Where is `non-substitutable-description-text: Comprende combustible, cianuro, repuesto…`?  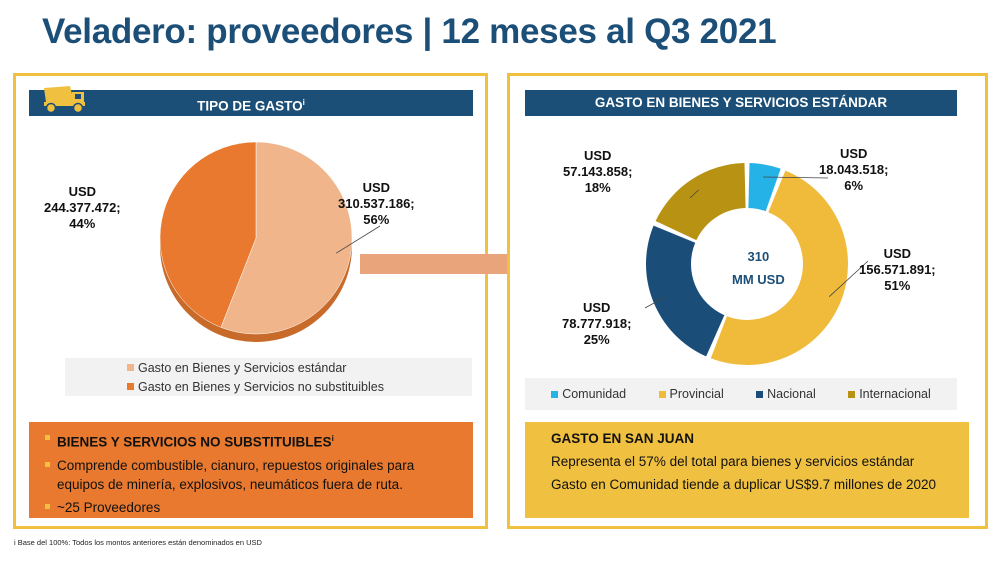 non-substitutable-description-text: Comprende combustible, cianuro, repuesto… is located at coordinates (236, 474).